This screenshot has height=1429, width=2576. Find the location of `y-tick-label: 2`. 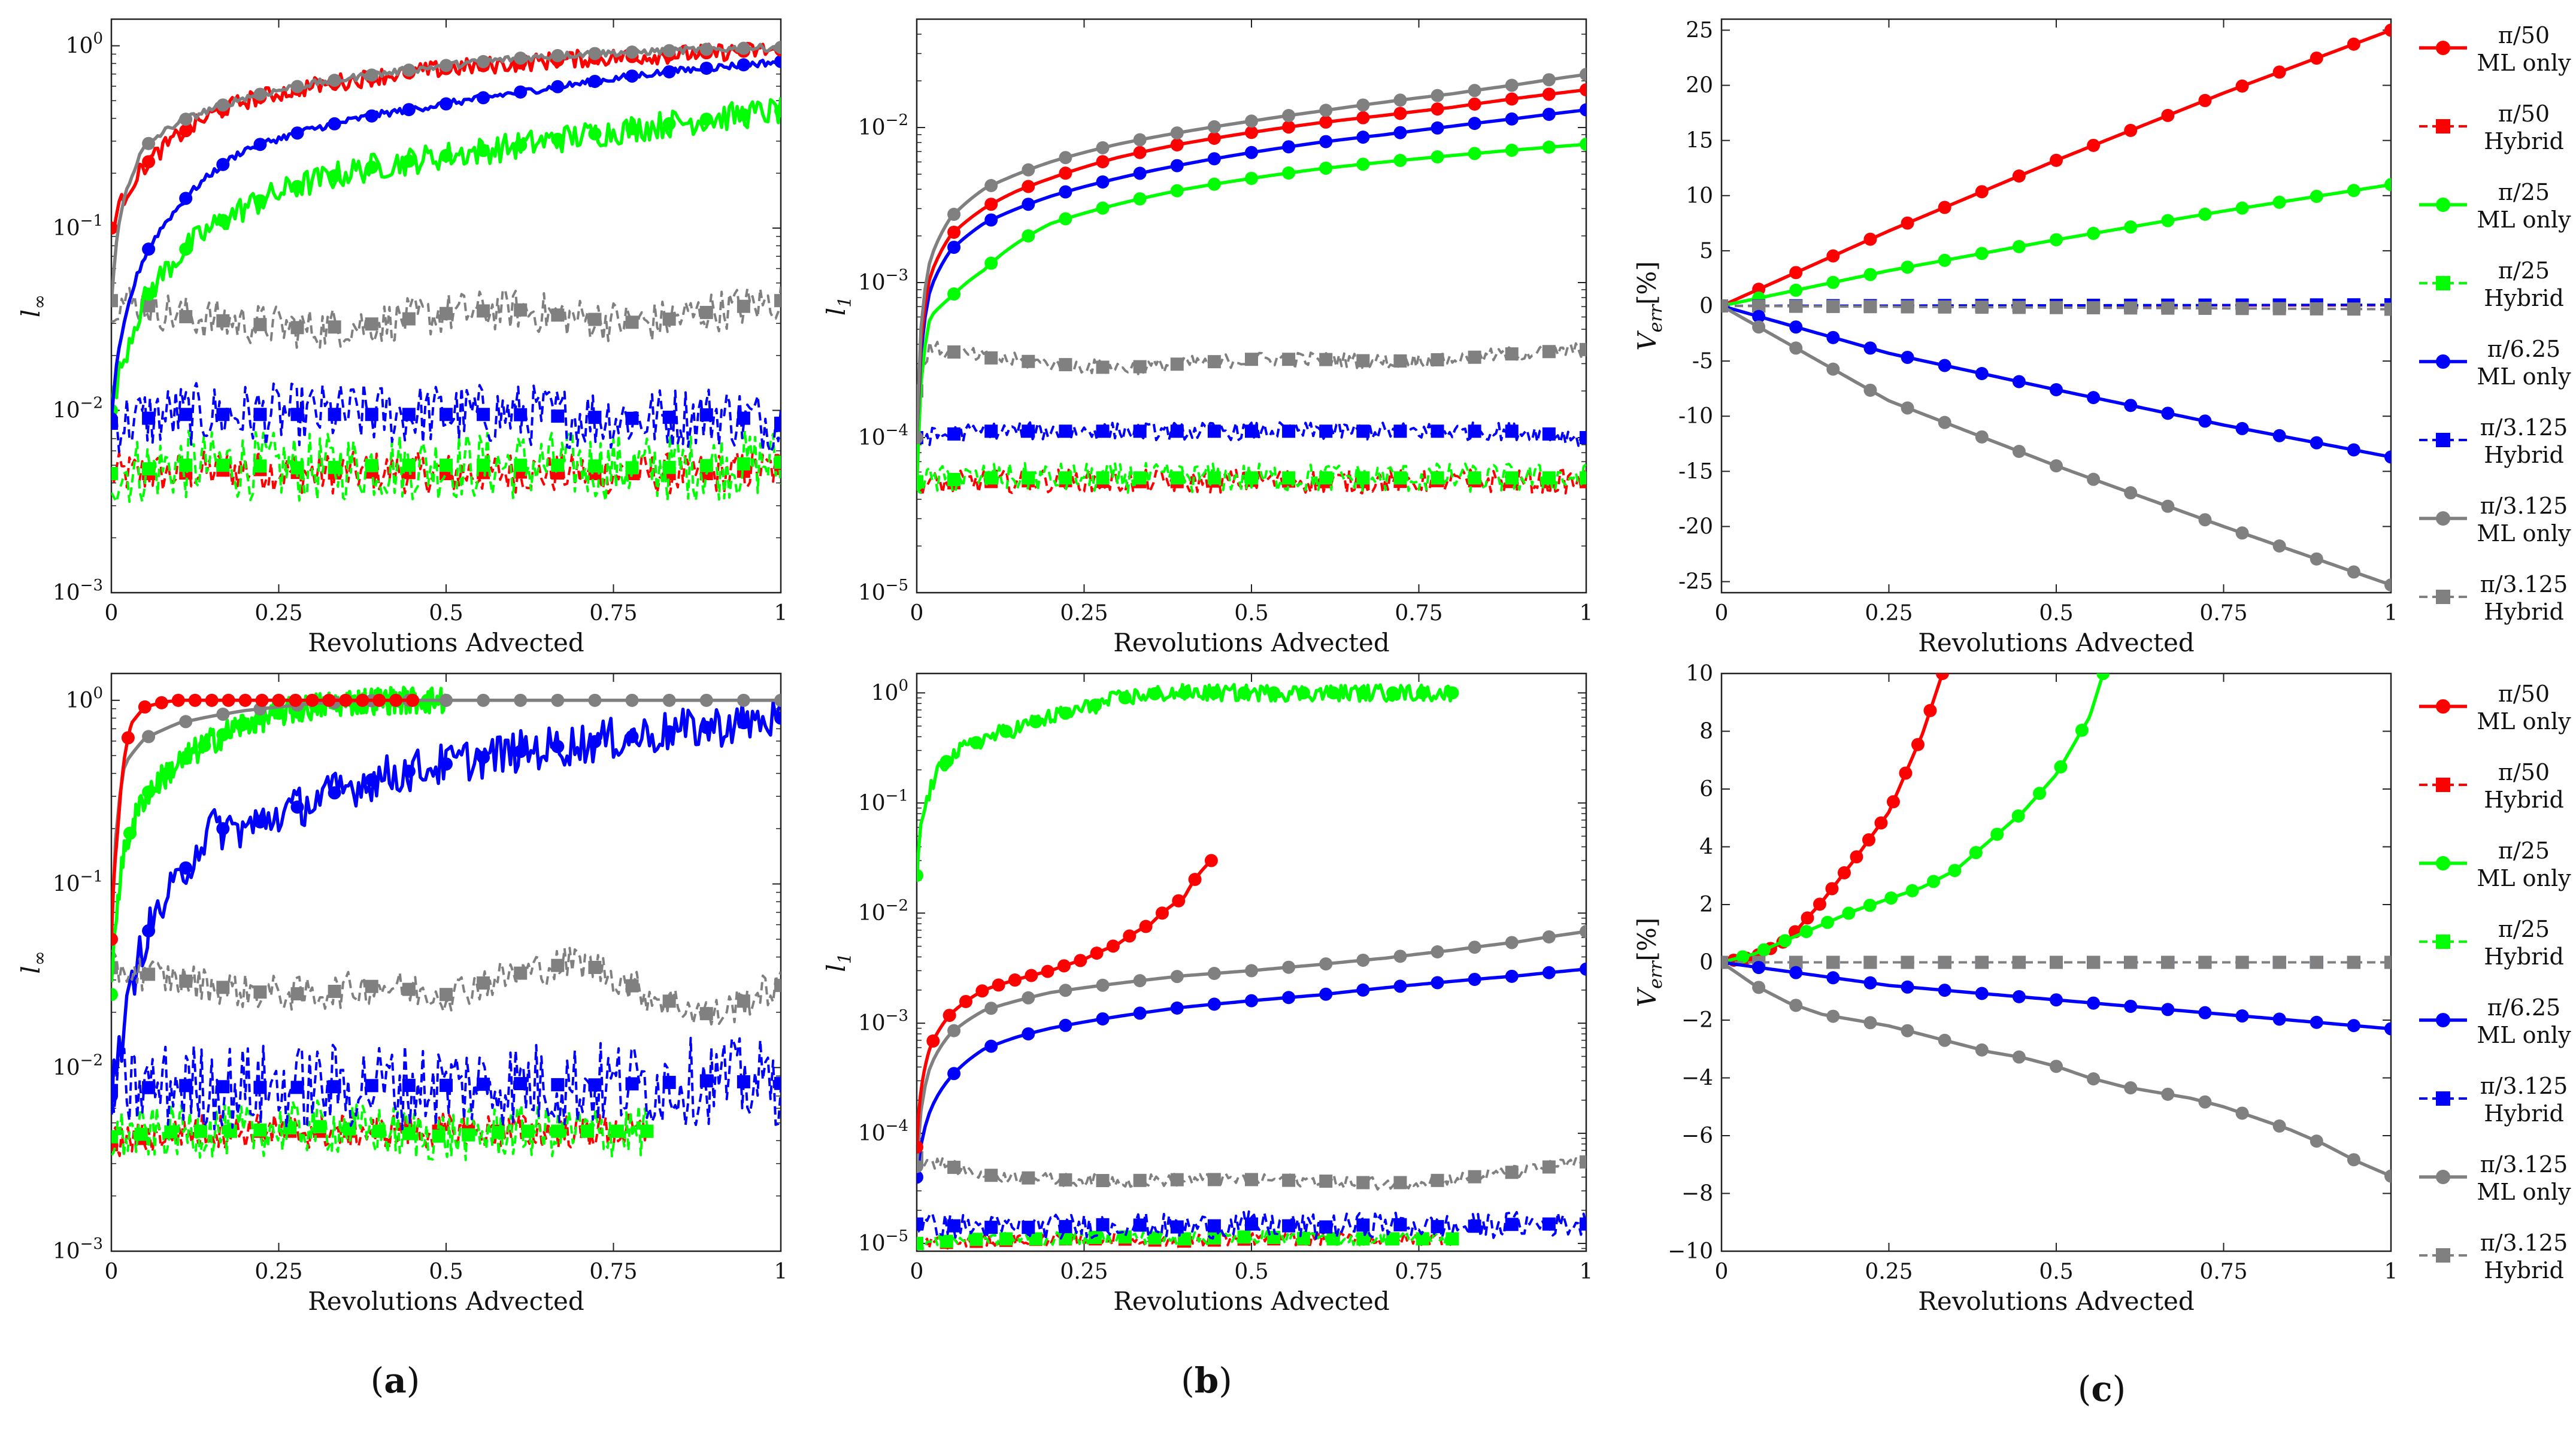

y-tick-label: 2 is located at coordinates (1706, 905).